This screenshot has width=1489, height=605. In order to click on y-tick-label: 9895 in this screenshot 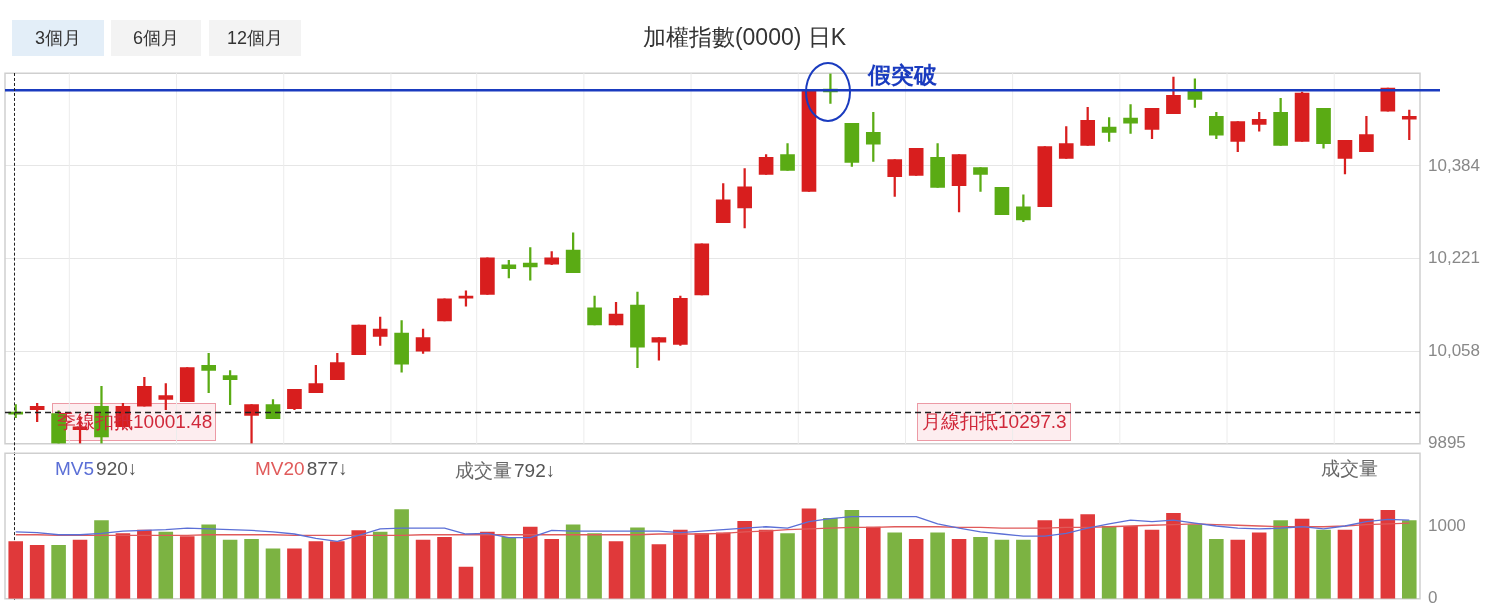, I will do `click(1447, 443)`.